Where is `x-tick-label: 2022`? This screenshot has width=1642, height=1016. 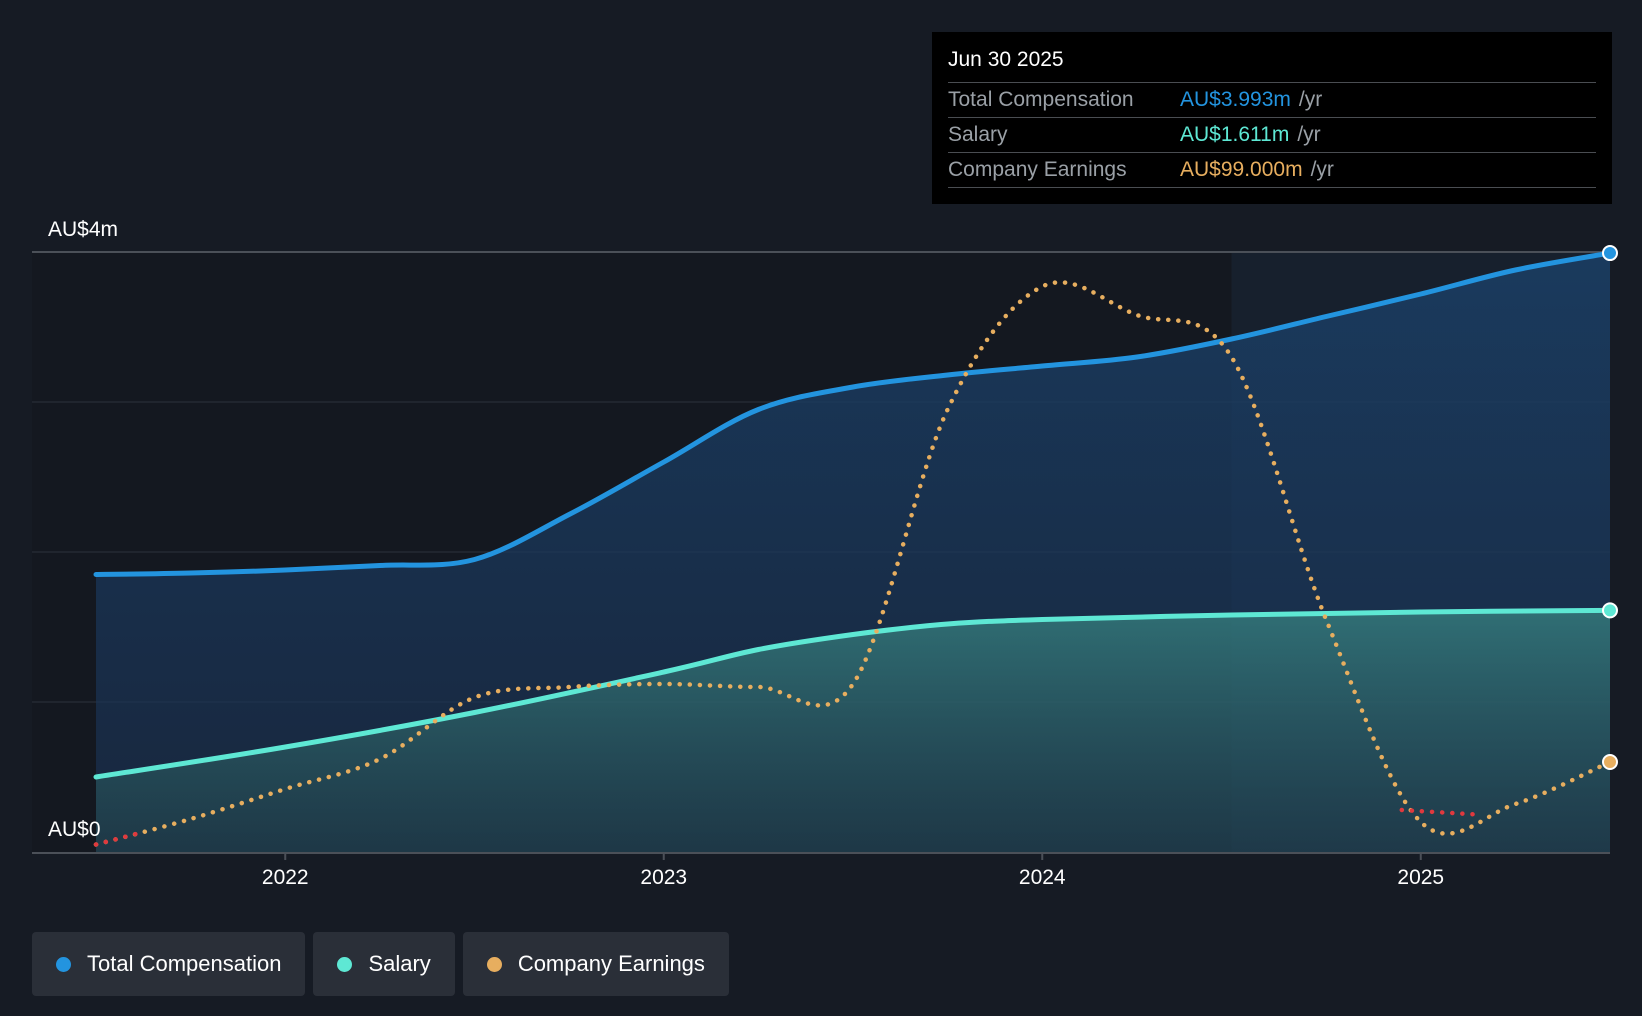
x-tick-label: 2022 is located at coordinates (285, 877).